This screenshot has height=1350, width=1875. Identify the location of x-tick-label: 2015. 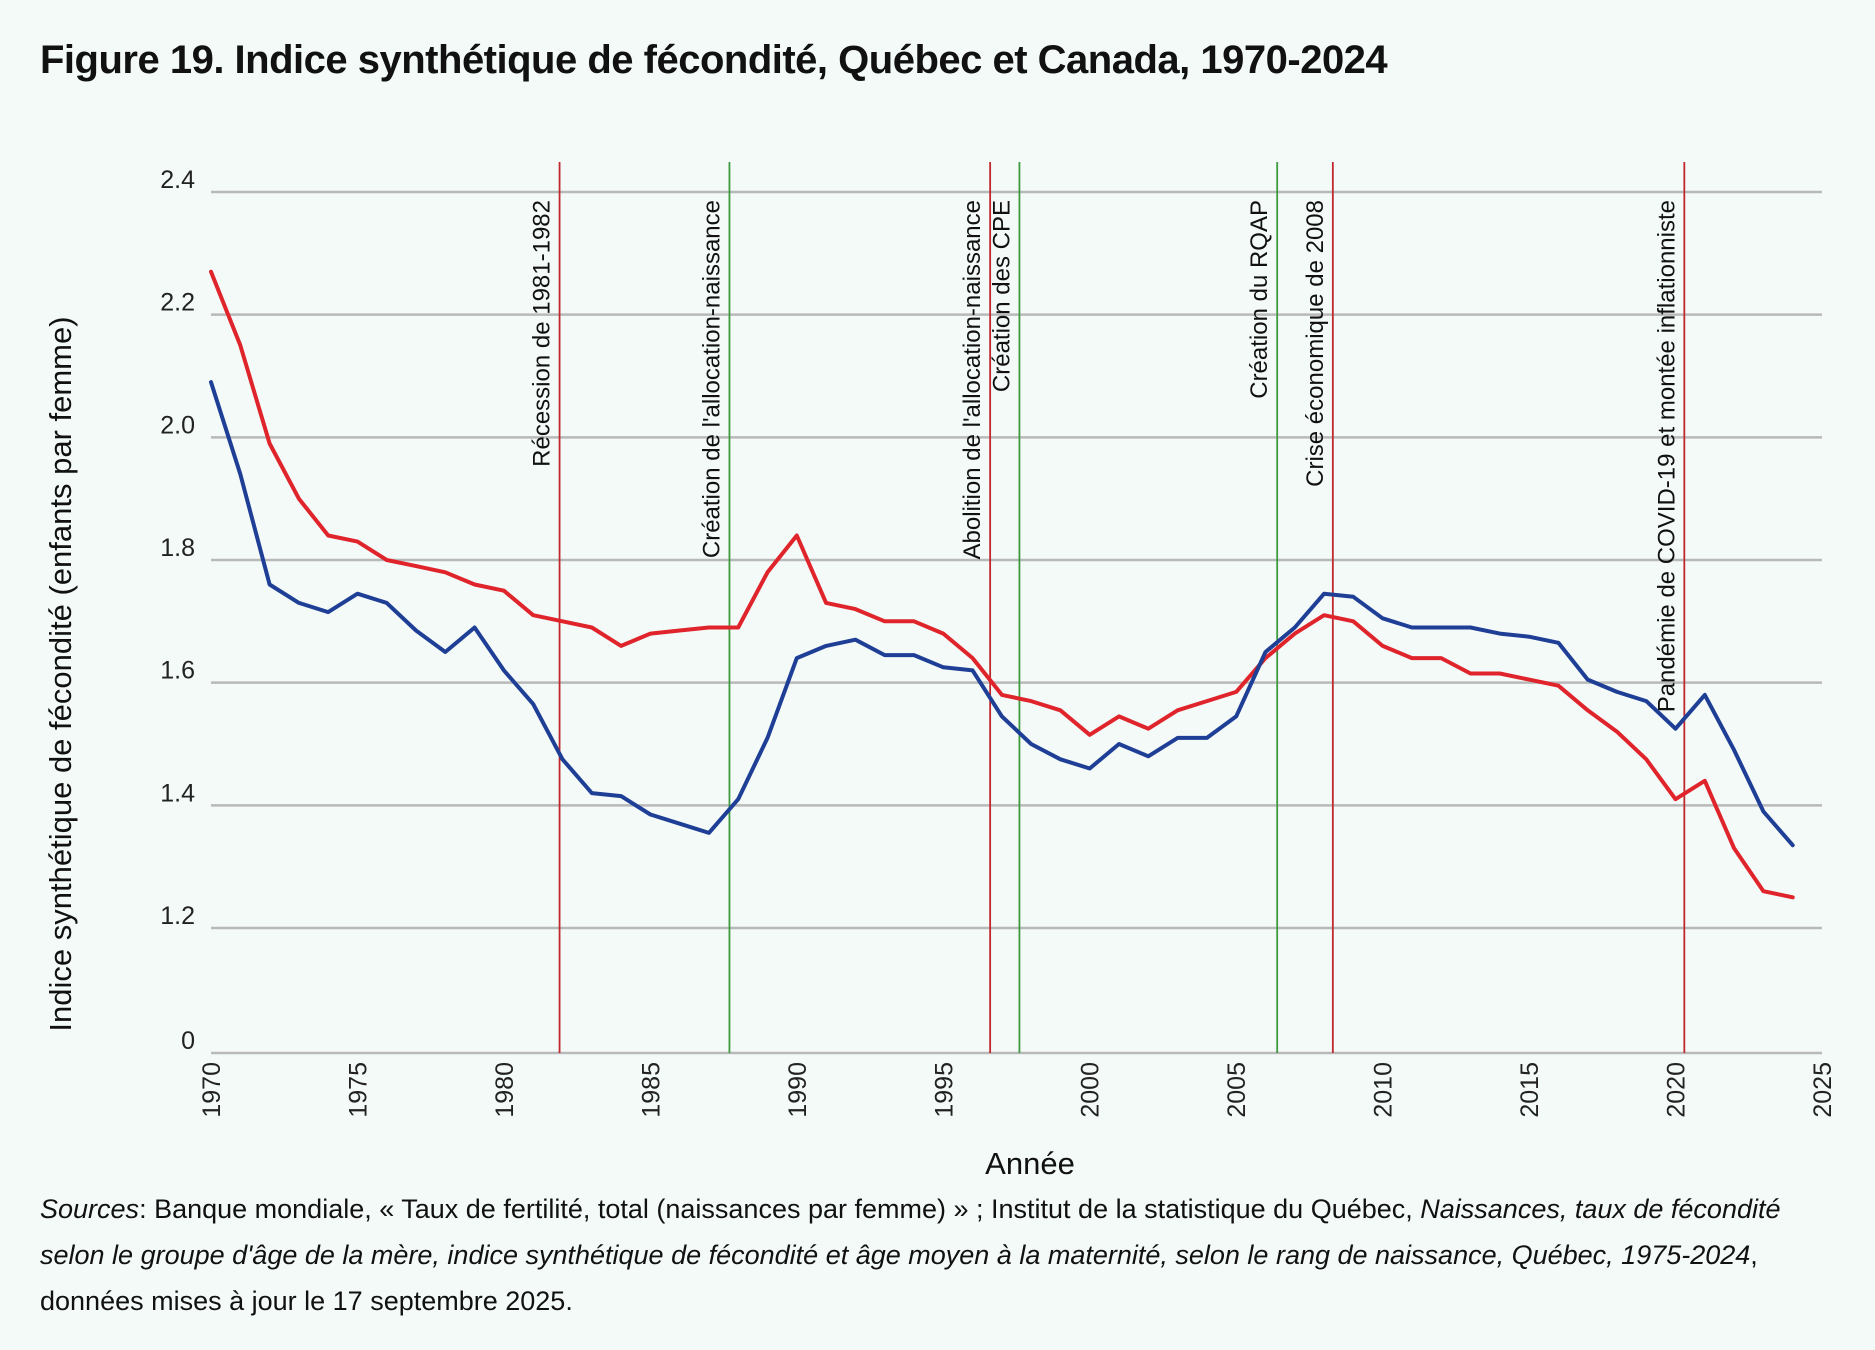
(1530, 1090).